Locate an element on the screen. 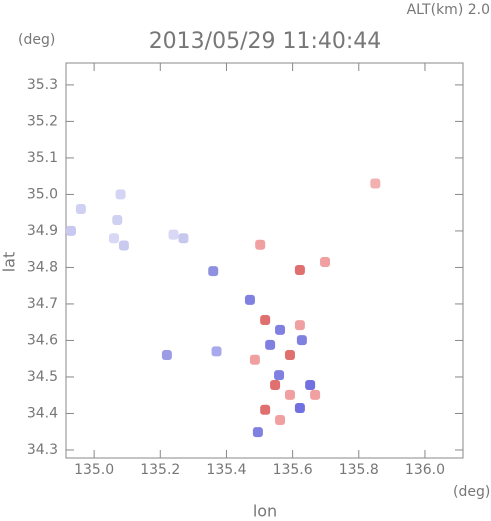 The height and width of the screenshot is (521, 491). x-unit: (deg) is located at coordinates (471, 492).